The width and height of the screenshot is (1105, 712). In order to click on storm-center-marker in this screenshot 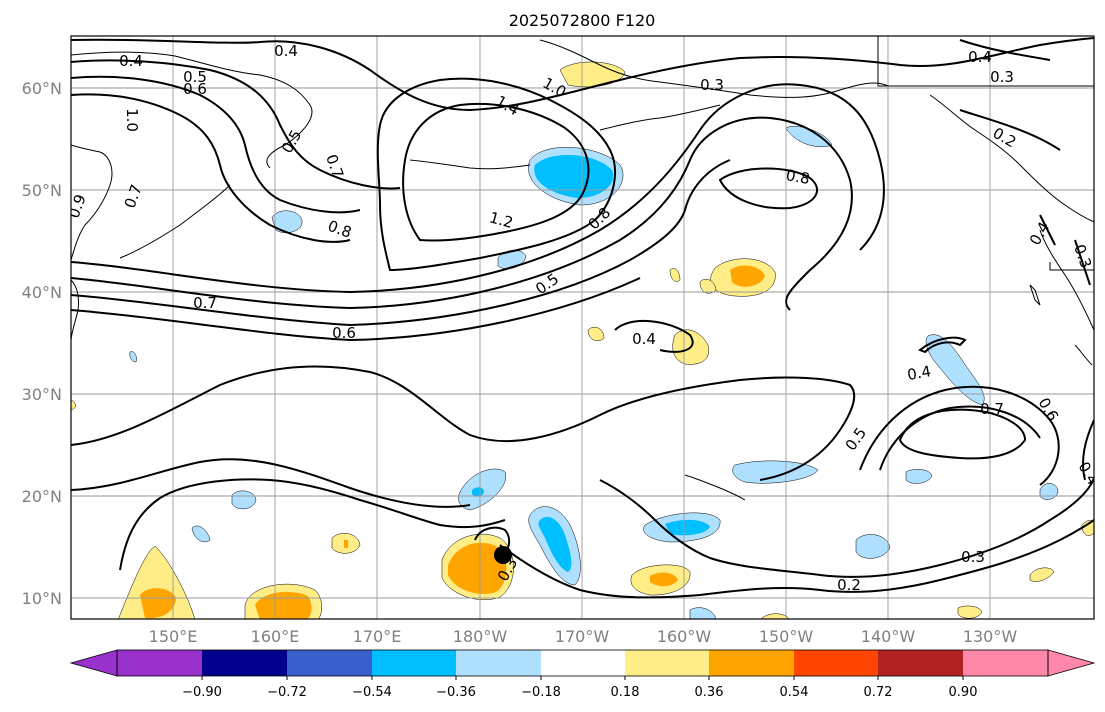, I will do `click(503, 555)`.